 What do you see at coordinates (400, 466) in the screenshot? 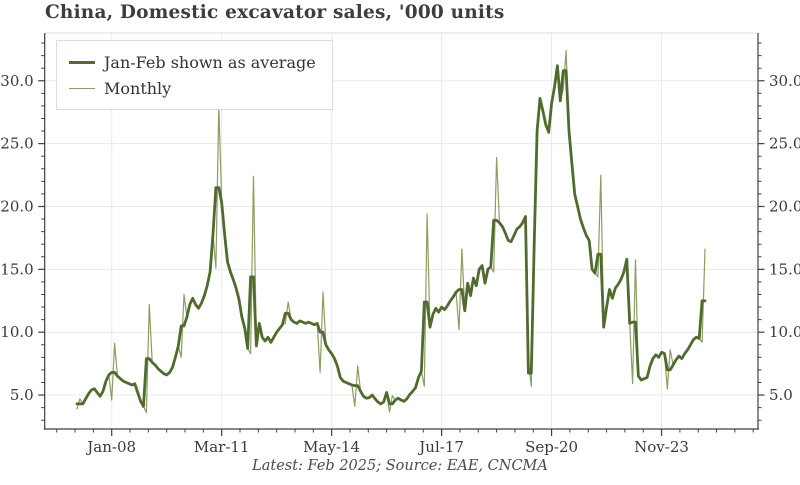
I see `source-note: Latest: Feb 2025; Source: EAE, CNCMA` at bounding box center [400, 466].